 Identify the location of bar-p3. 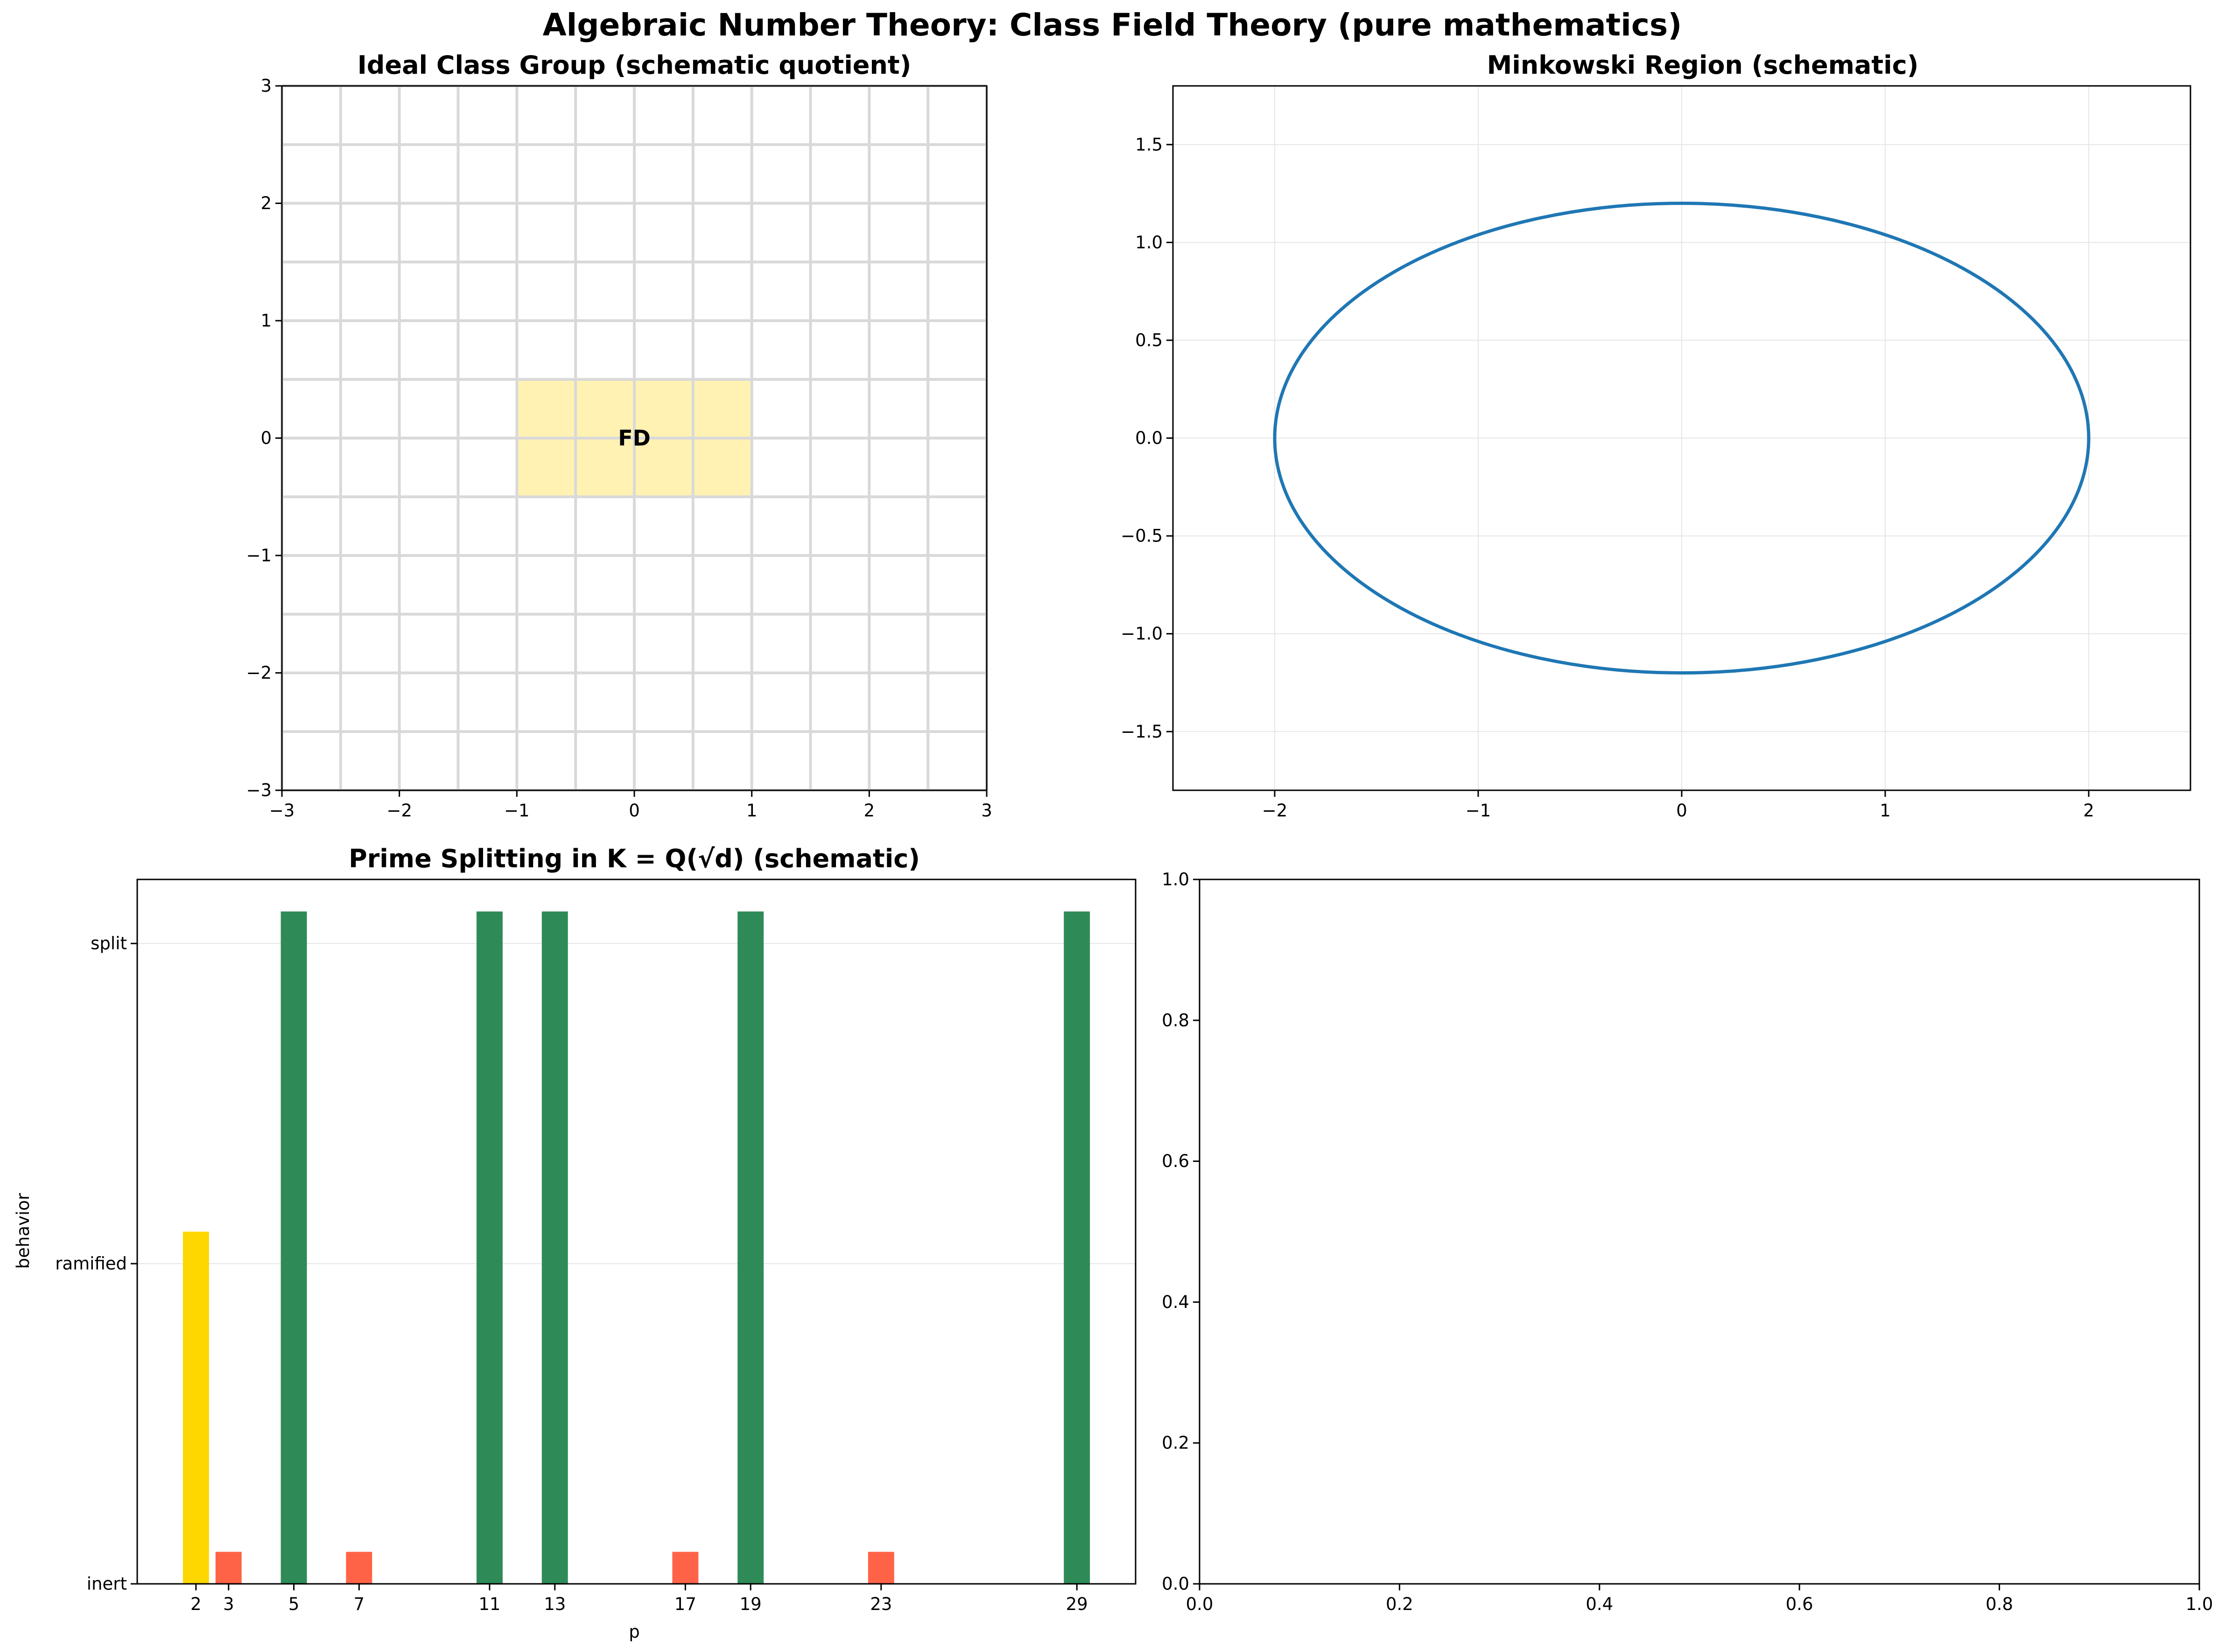
(229, 1568).